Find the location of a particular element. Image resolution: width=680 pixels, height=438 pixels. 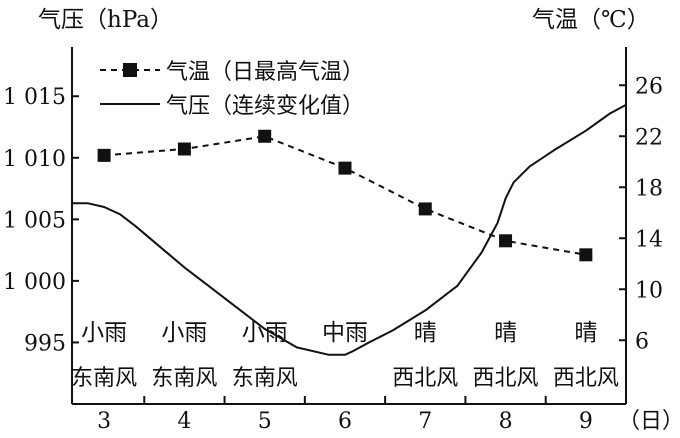

left-tick-label: 1 010 is located at coordinates (34, 159).